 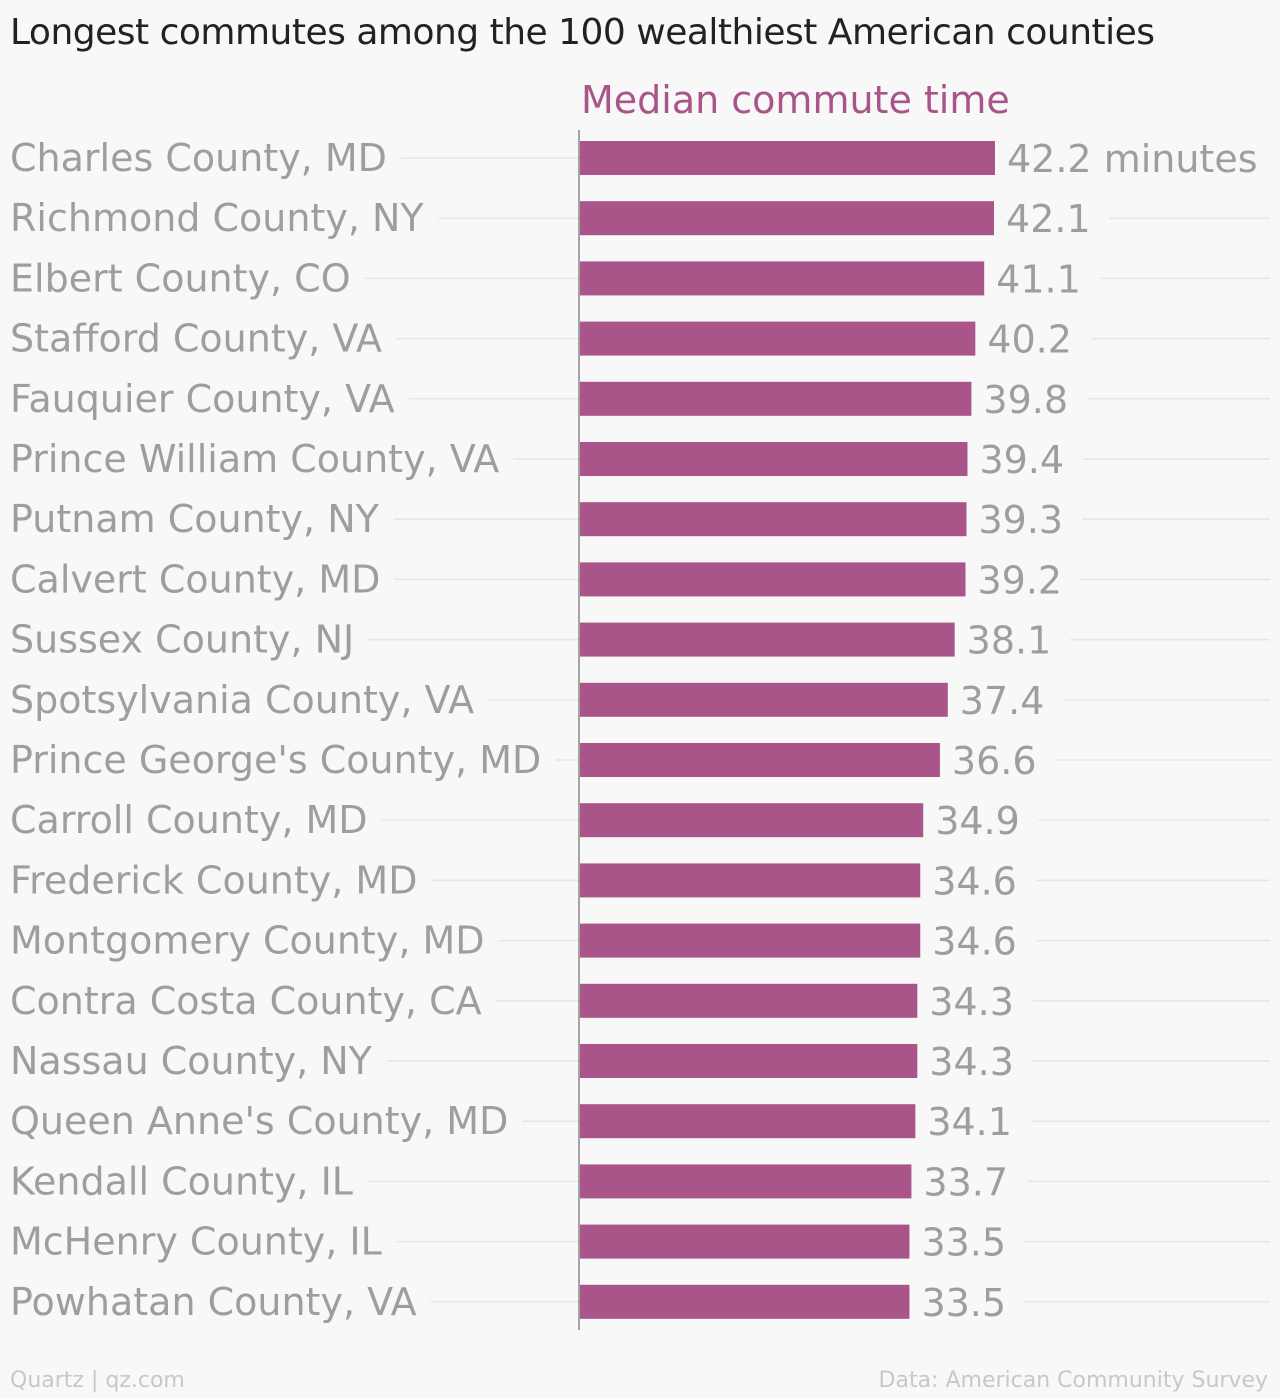 I want to click on value-label: 42.2 minutes, so click(x=1132, y=159).